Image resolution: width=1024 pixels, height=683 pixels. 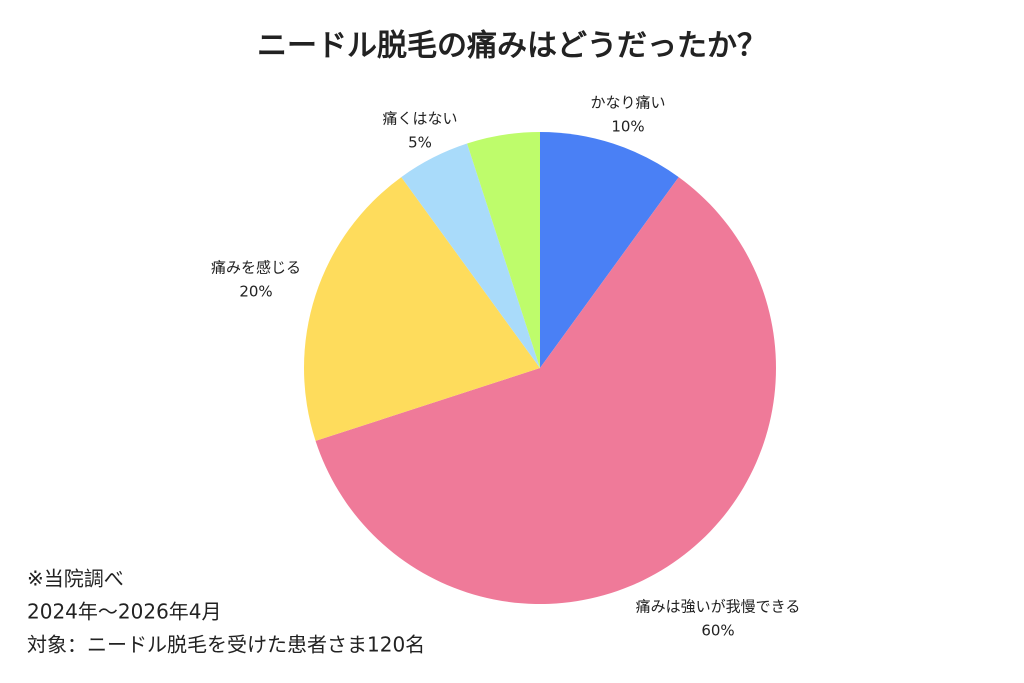 I want to click on note: 対象：ニードル脱毛を受けた患者さま120名, so click(x=226, y=645).